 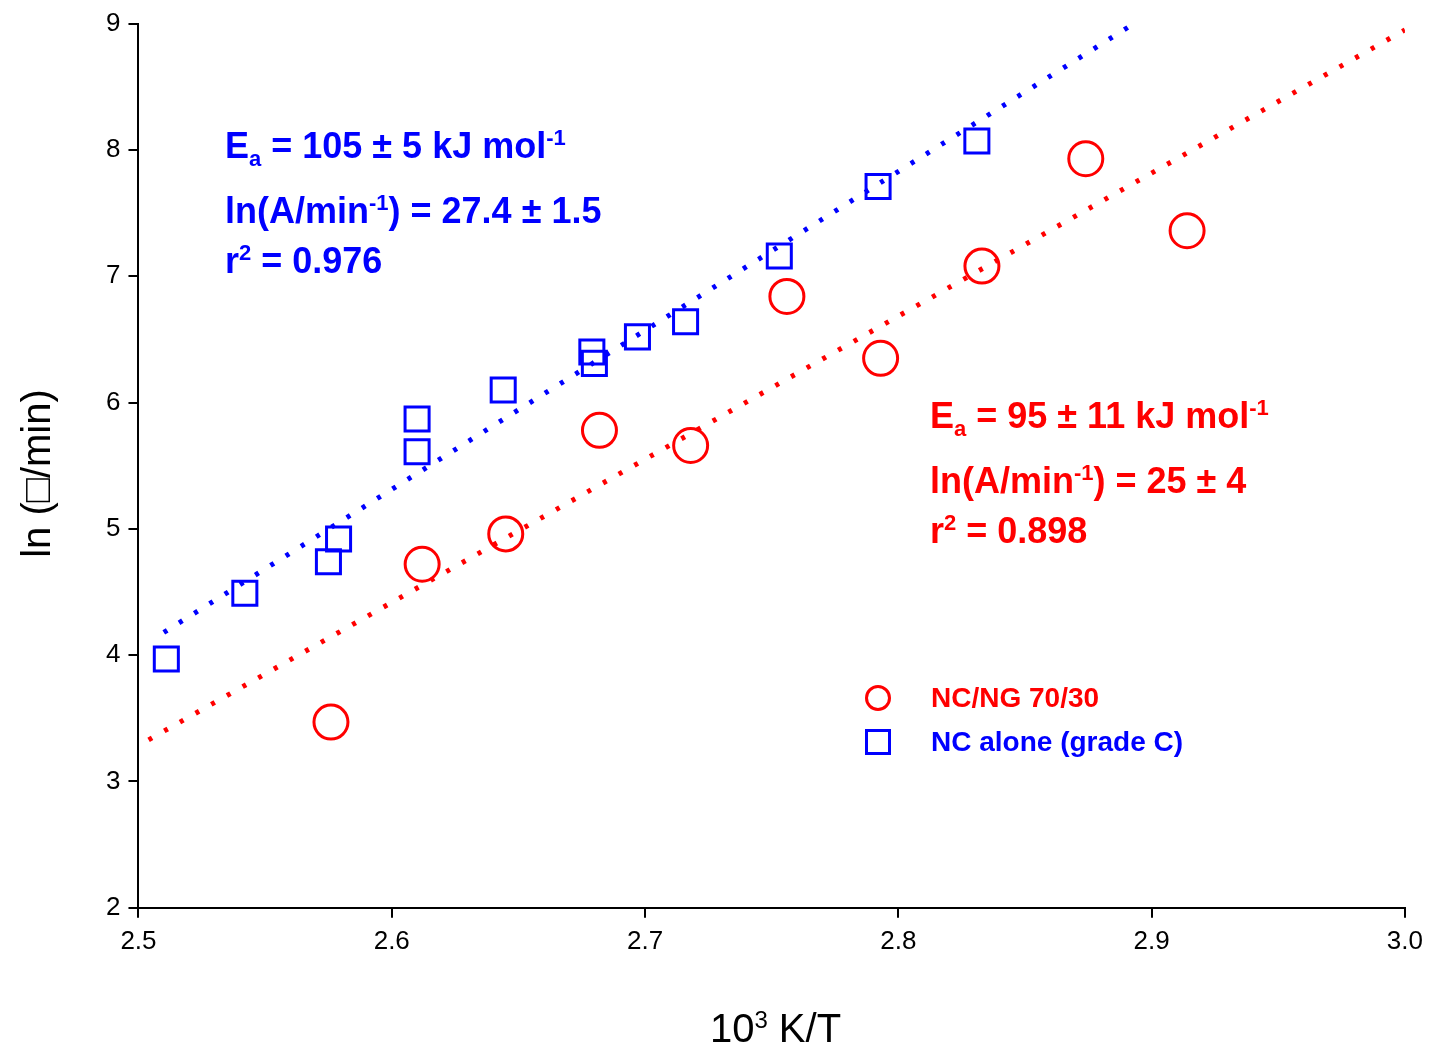 What do you see at coordinates (898, 939) in the screenshot?
I see `x-tick-label: 2.8` at bounding box center [898, 939].